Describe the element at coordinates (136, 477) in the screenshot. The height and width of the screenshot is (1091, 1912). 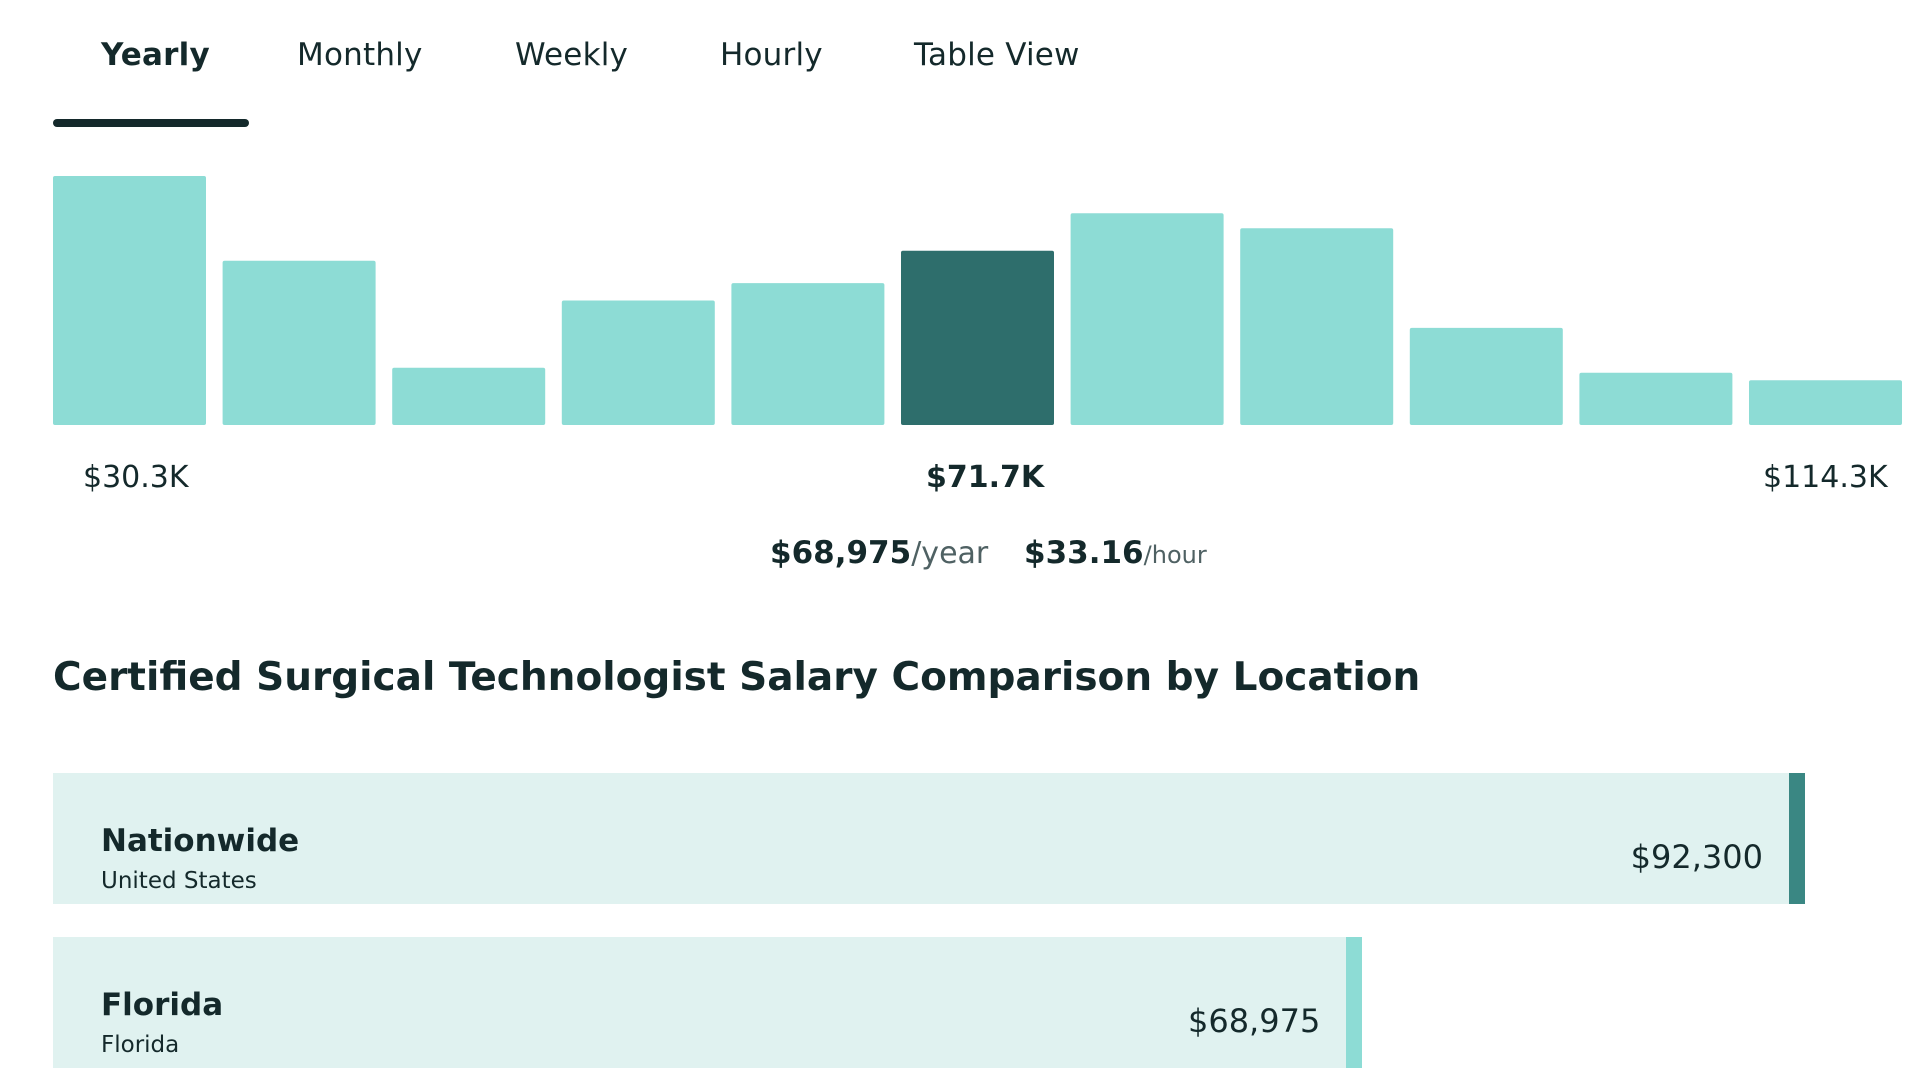
I see `range-min-label: $30.3K` at that location.